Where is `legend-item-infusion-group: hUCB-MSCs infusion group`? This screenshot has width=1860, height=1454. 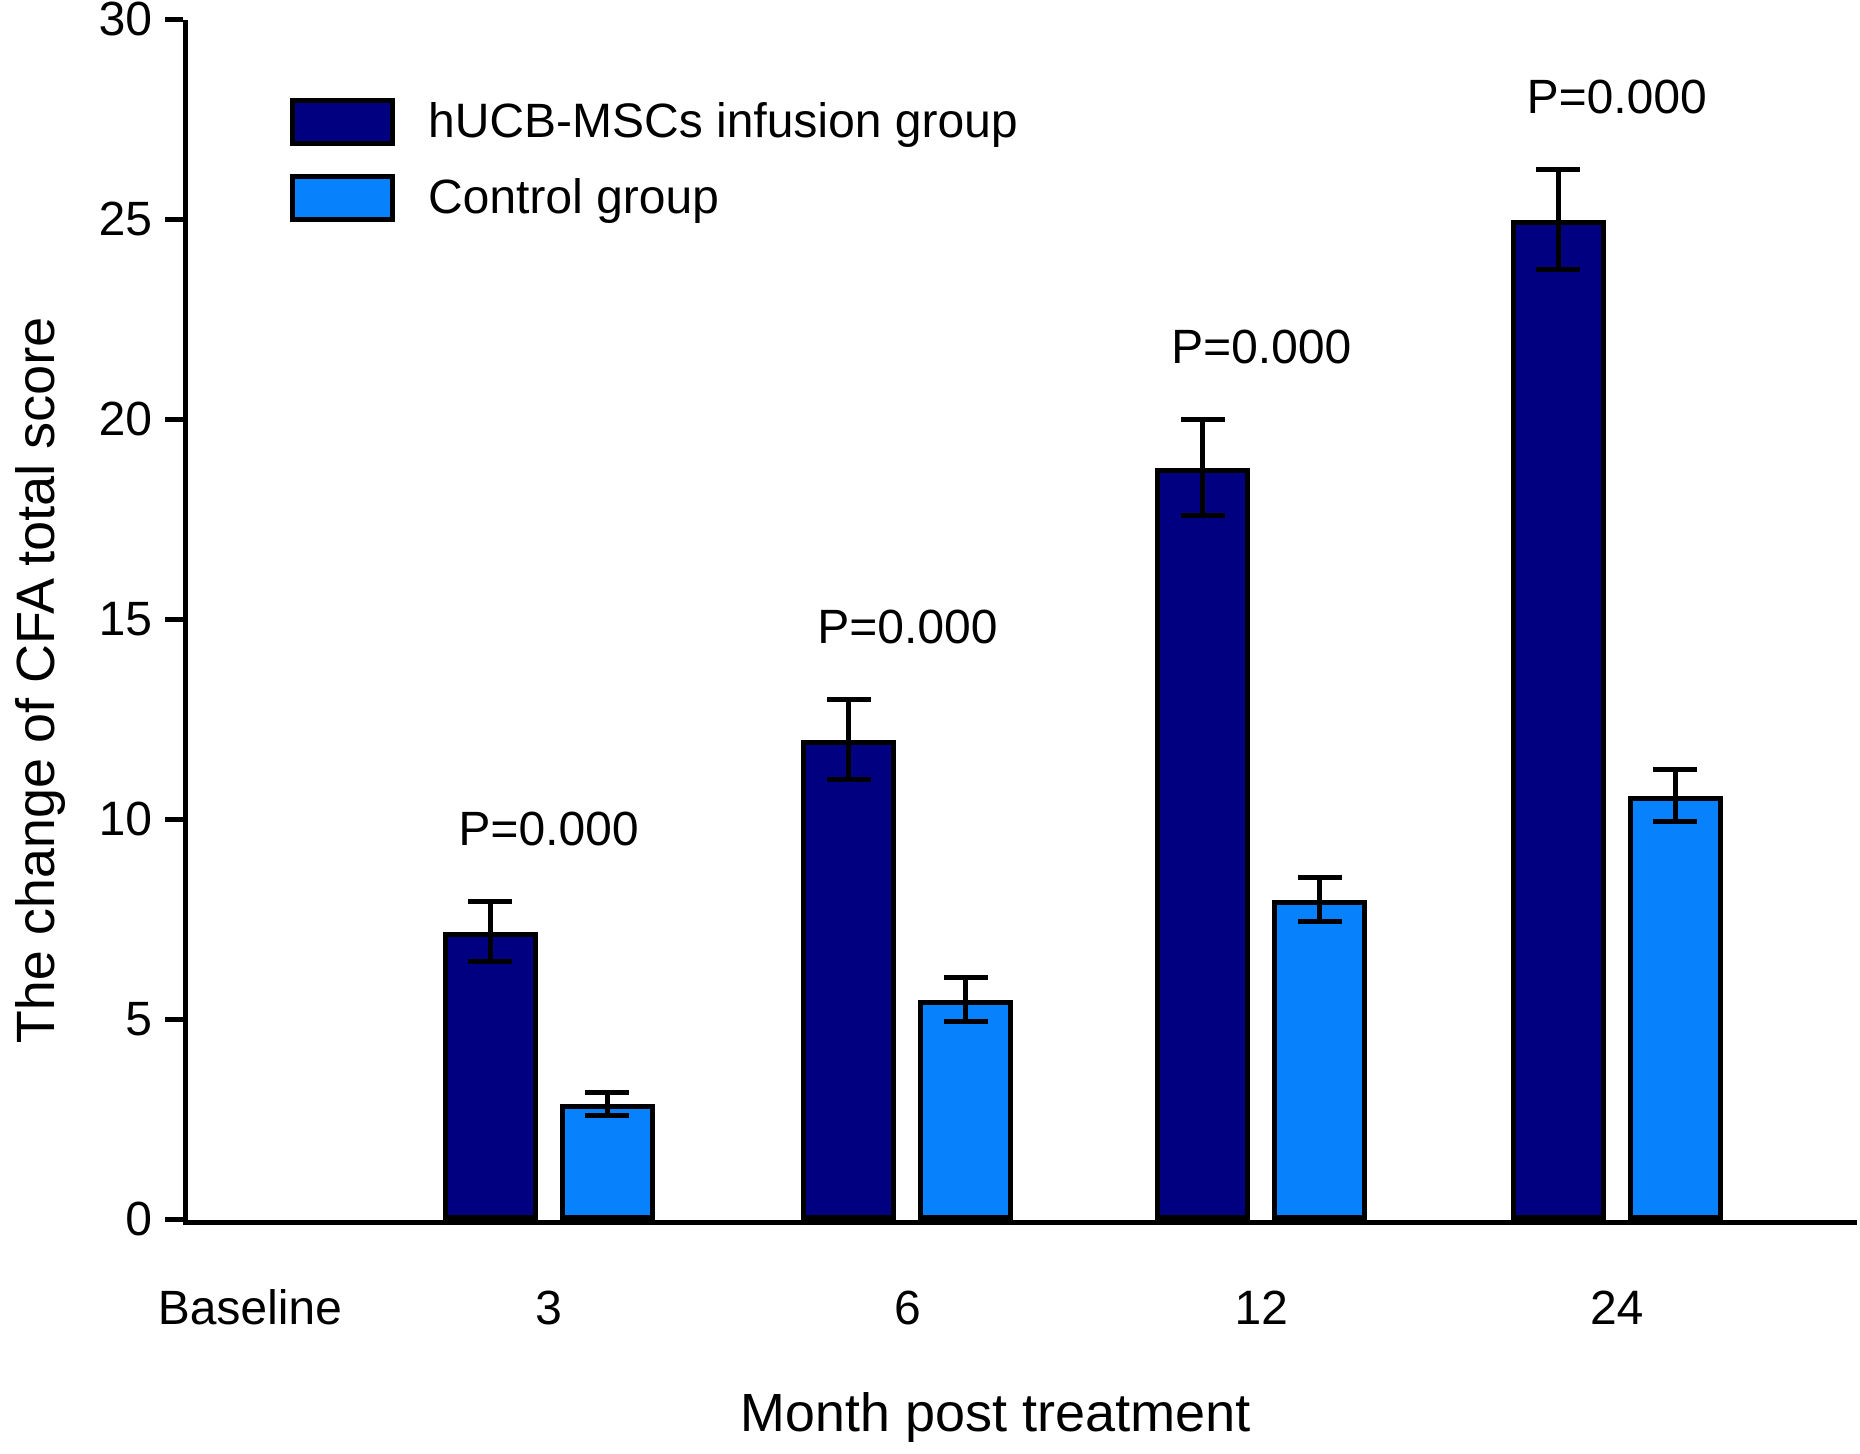
legend-item-infusion-group: hUCB-MSCs infusion group is located at coordinates (654, 122).